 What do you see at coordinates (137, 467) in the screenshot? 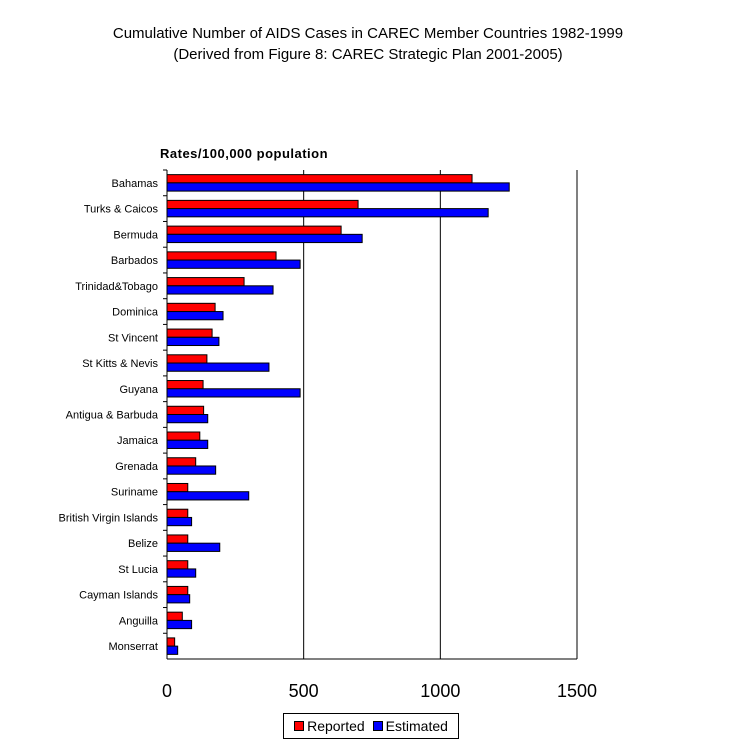
I see `y-tick-label: Grenada` at bounding box center [137, 467].